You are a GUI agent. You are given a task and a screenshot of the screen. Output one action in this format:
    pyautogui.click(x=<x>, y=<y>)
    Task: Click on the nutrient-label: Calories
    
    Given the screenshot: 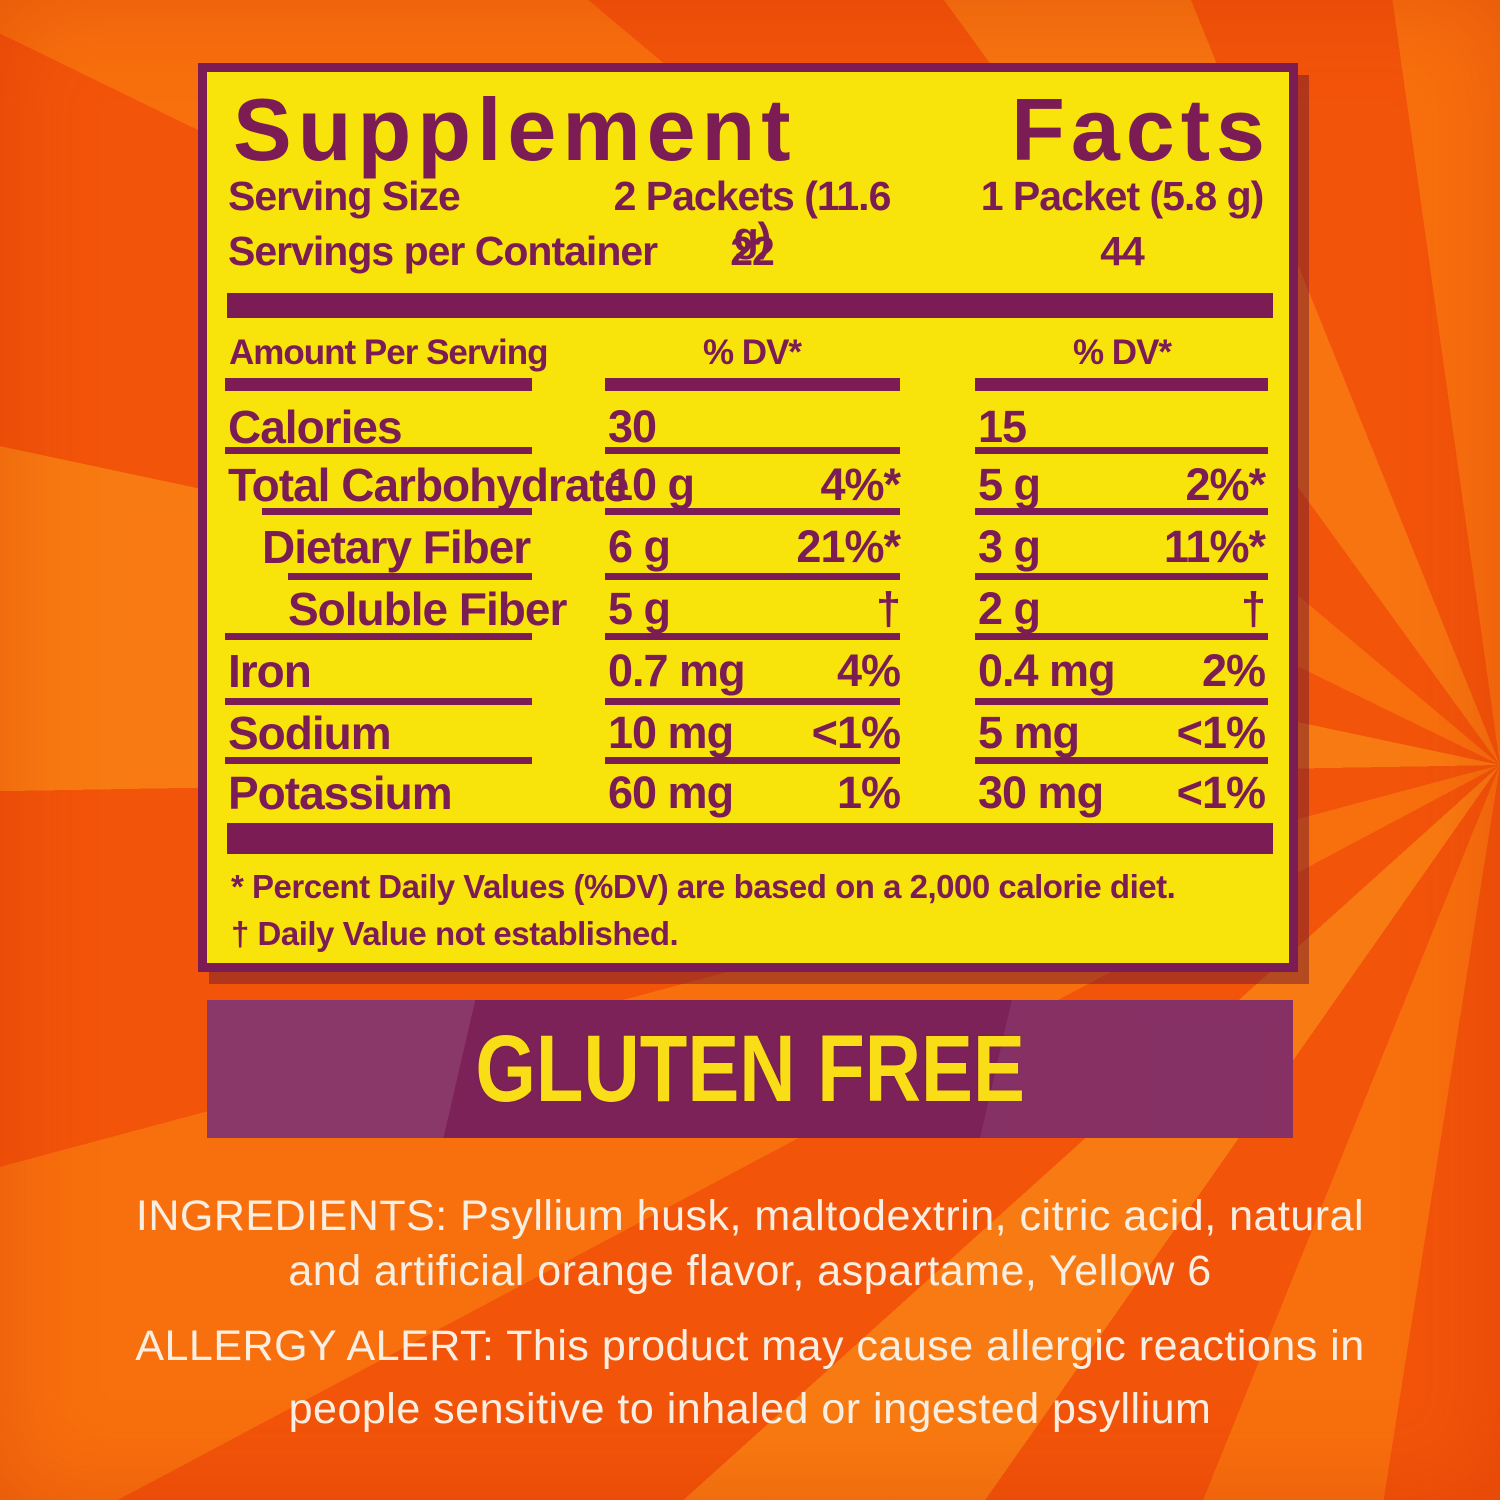 What is the action you would take?
    pyautogui.click(x=315, y=427)
    